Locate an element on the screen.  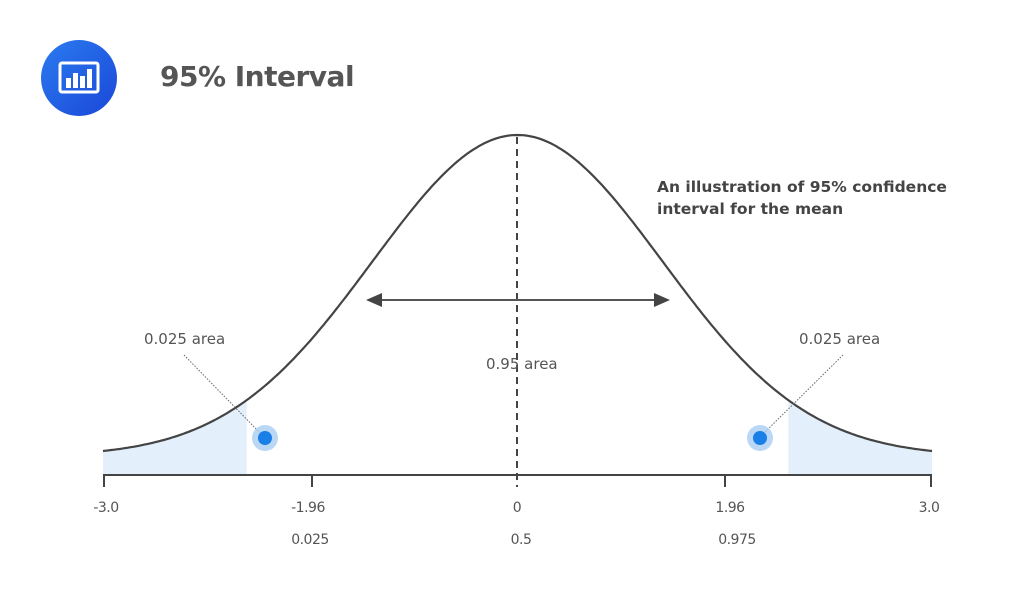
z-tick-neg196: -1.96 is located at coordinates (308, 508).